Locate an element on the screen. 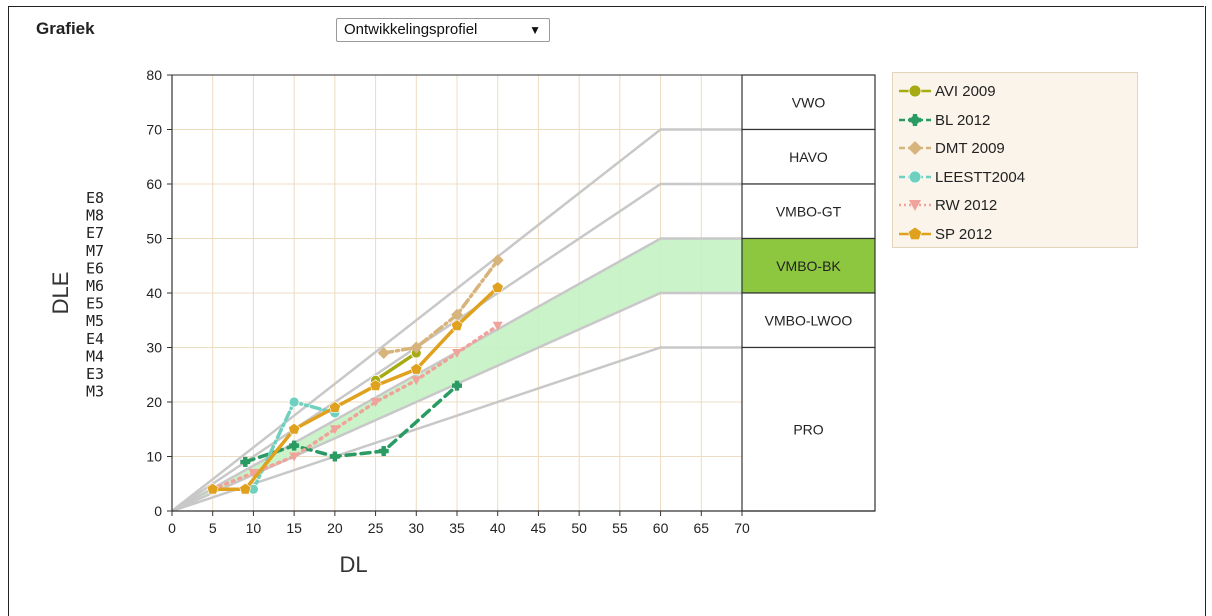  chart-type-dropdown: Ontwikkelingsprofiel ▼ is located at coordinates (443, 30).